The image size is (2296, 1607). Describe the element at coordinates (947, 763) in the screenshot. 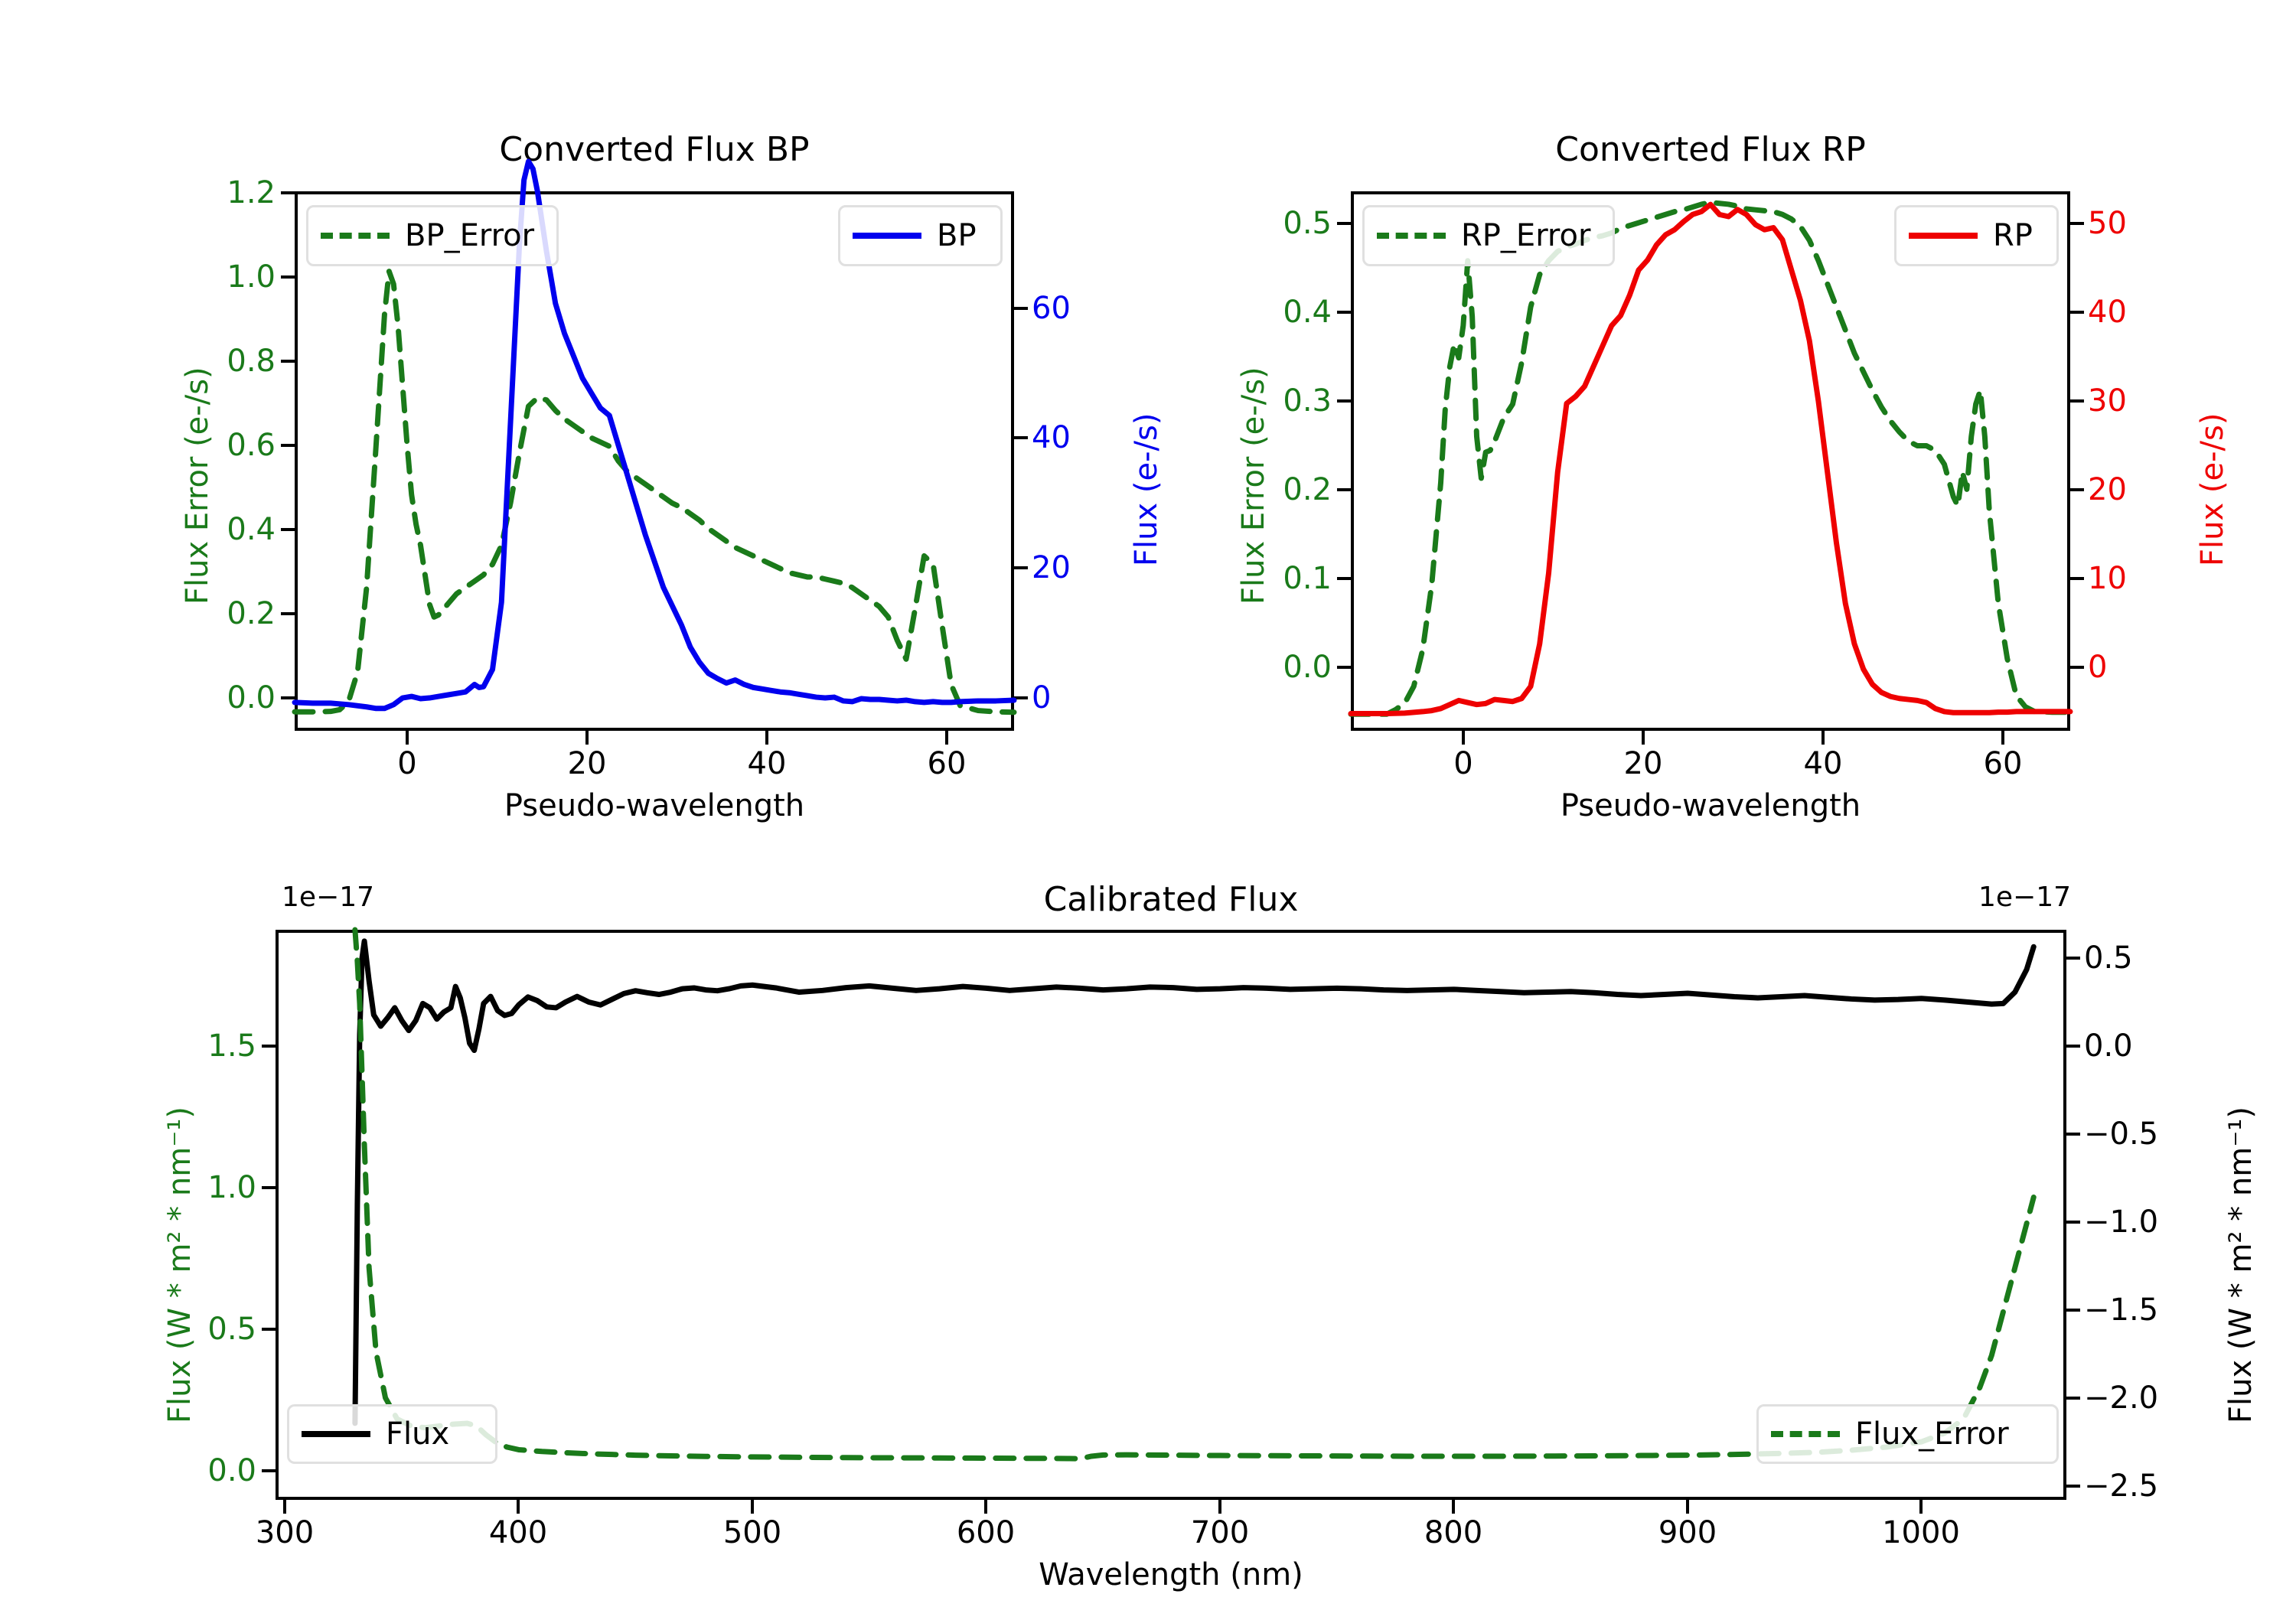

I see `xtick-bp-60: 60` at that location.